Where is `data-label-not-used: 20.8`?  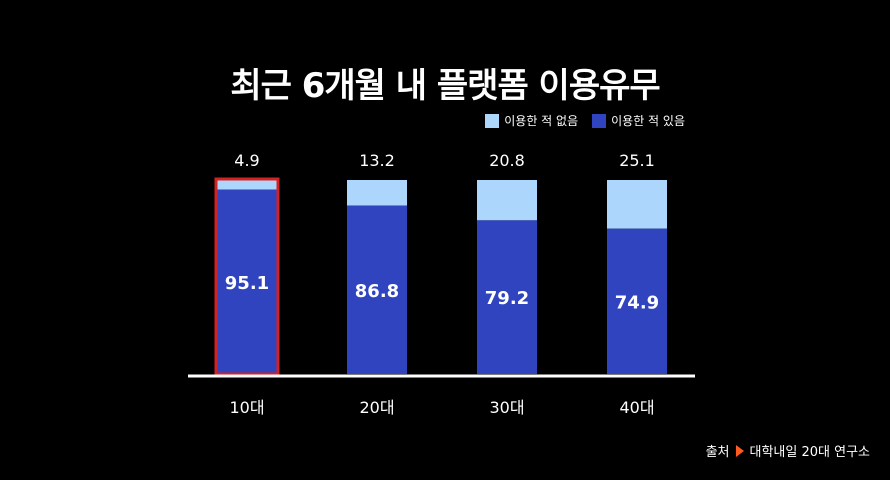 data-label-not-used: 20.8 is located at coordinates (507, 160).